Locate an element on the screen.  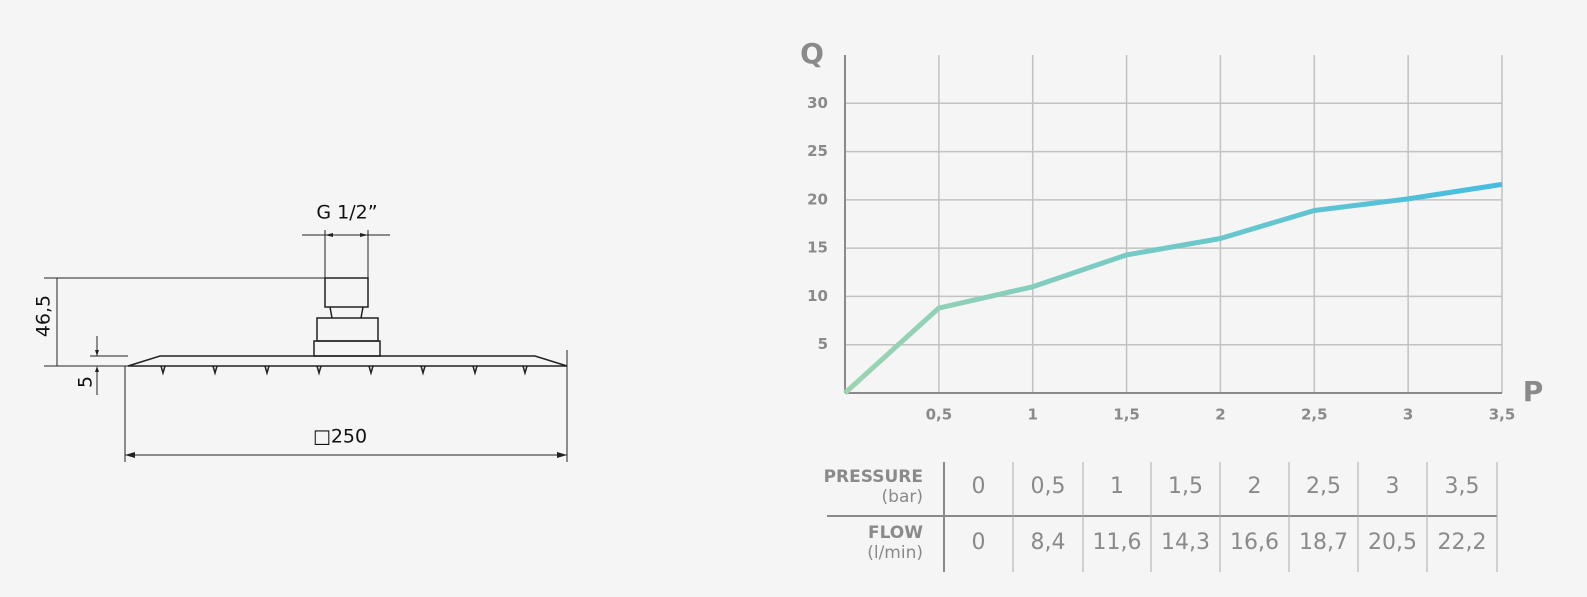
body is located at coordinates (347, 329).